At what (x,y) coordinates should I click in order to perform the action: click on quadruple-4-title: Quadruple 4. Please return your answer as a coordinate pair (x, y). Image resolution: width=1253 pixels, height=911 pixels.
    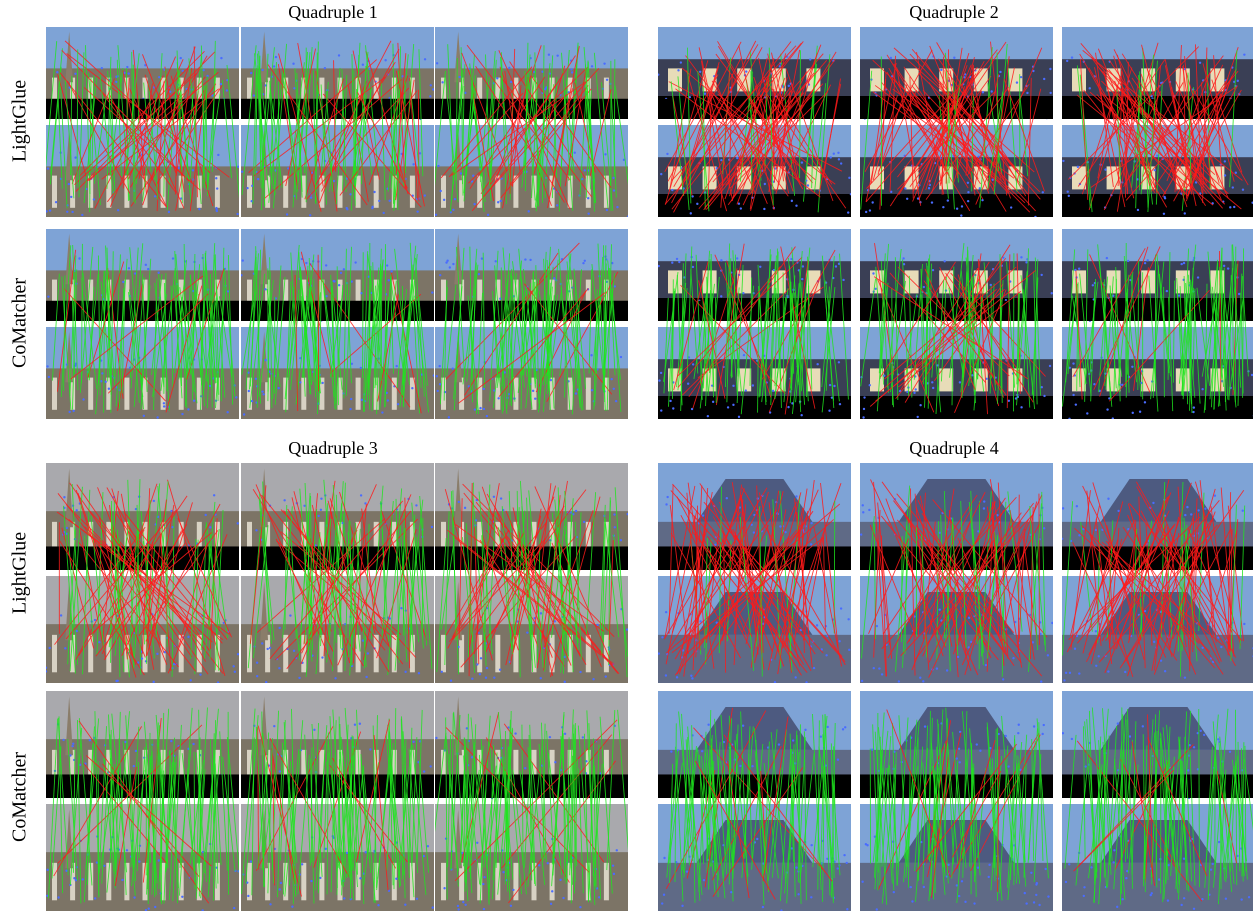
    Looking at the image, I should click on (954, 448).